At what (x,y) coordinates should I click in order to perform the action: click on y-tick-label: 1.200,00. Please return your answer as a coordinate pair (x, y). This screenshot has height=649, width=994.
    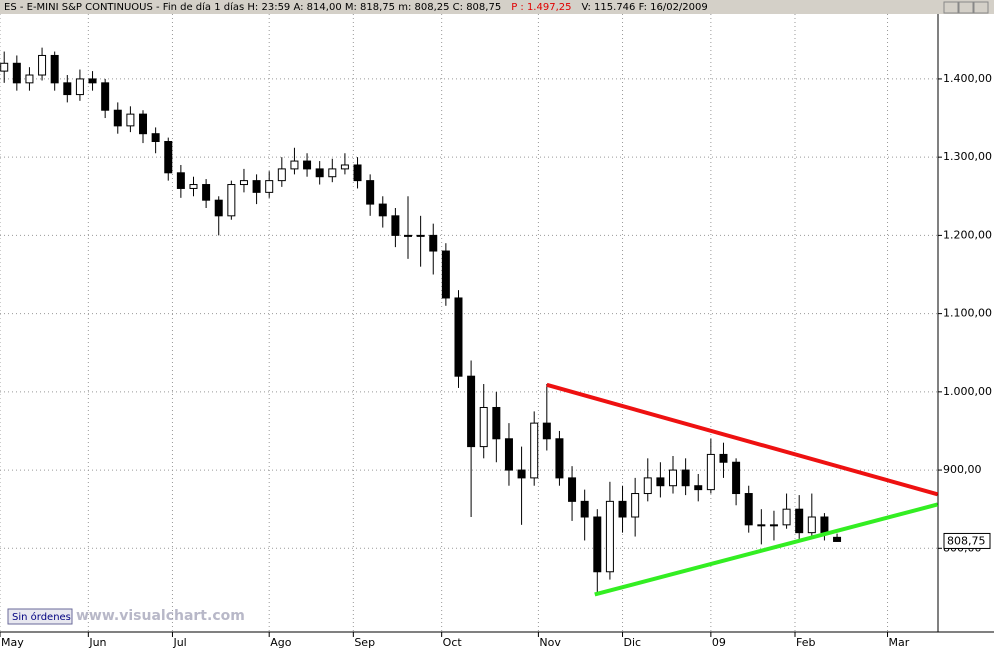
    Looking at the image, I should click on (967, 234).